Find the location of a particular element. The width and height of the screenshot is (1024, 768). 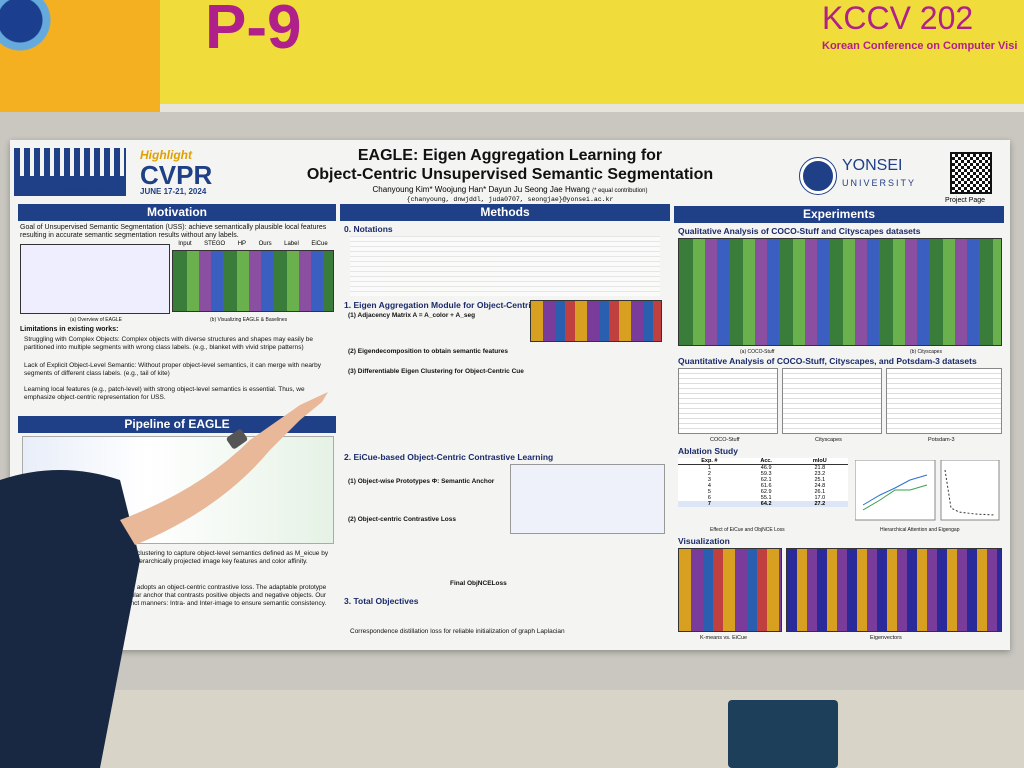

section-heading: Pipeline of EAGLE is located at coordinates (177, 424).